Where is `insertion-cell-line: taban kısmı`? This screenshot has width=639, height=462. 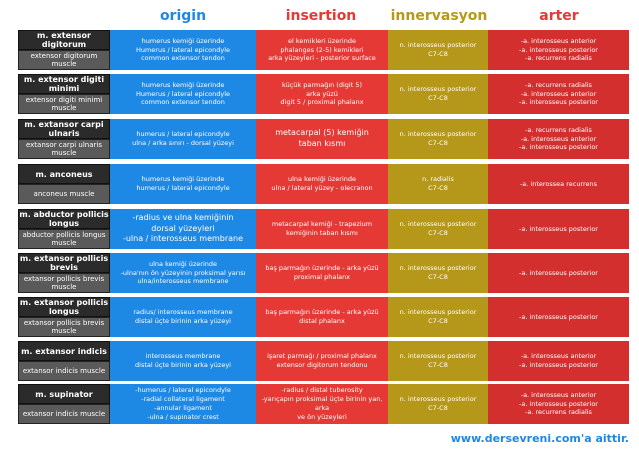
insertion-cell-line: taban kısmı is located at coordinates (322, 143).